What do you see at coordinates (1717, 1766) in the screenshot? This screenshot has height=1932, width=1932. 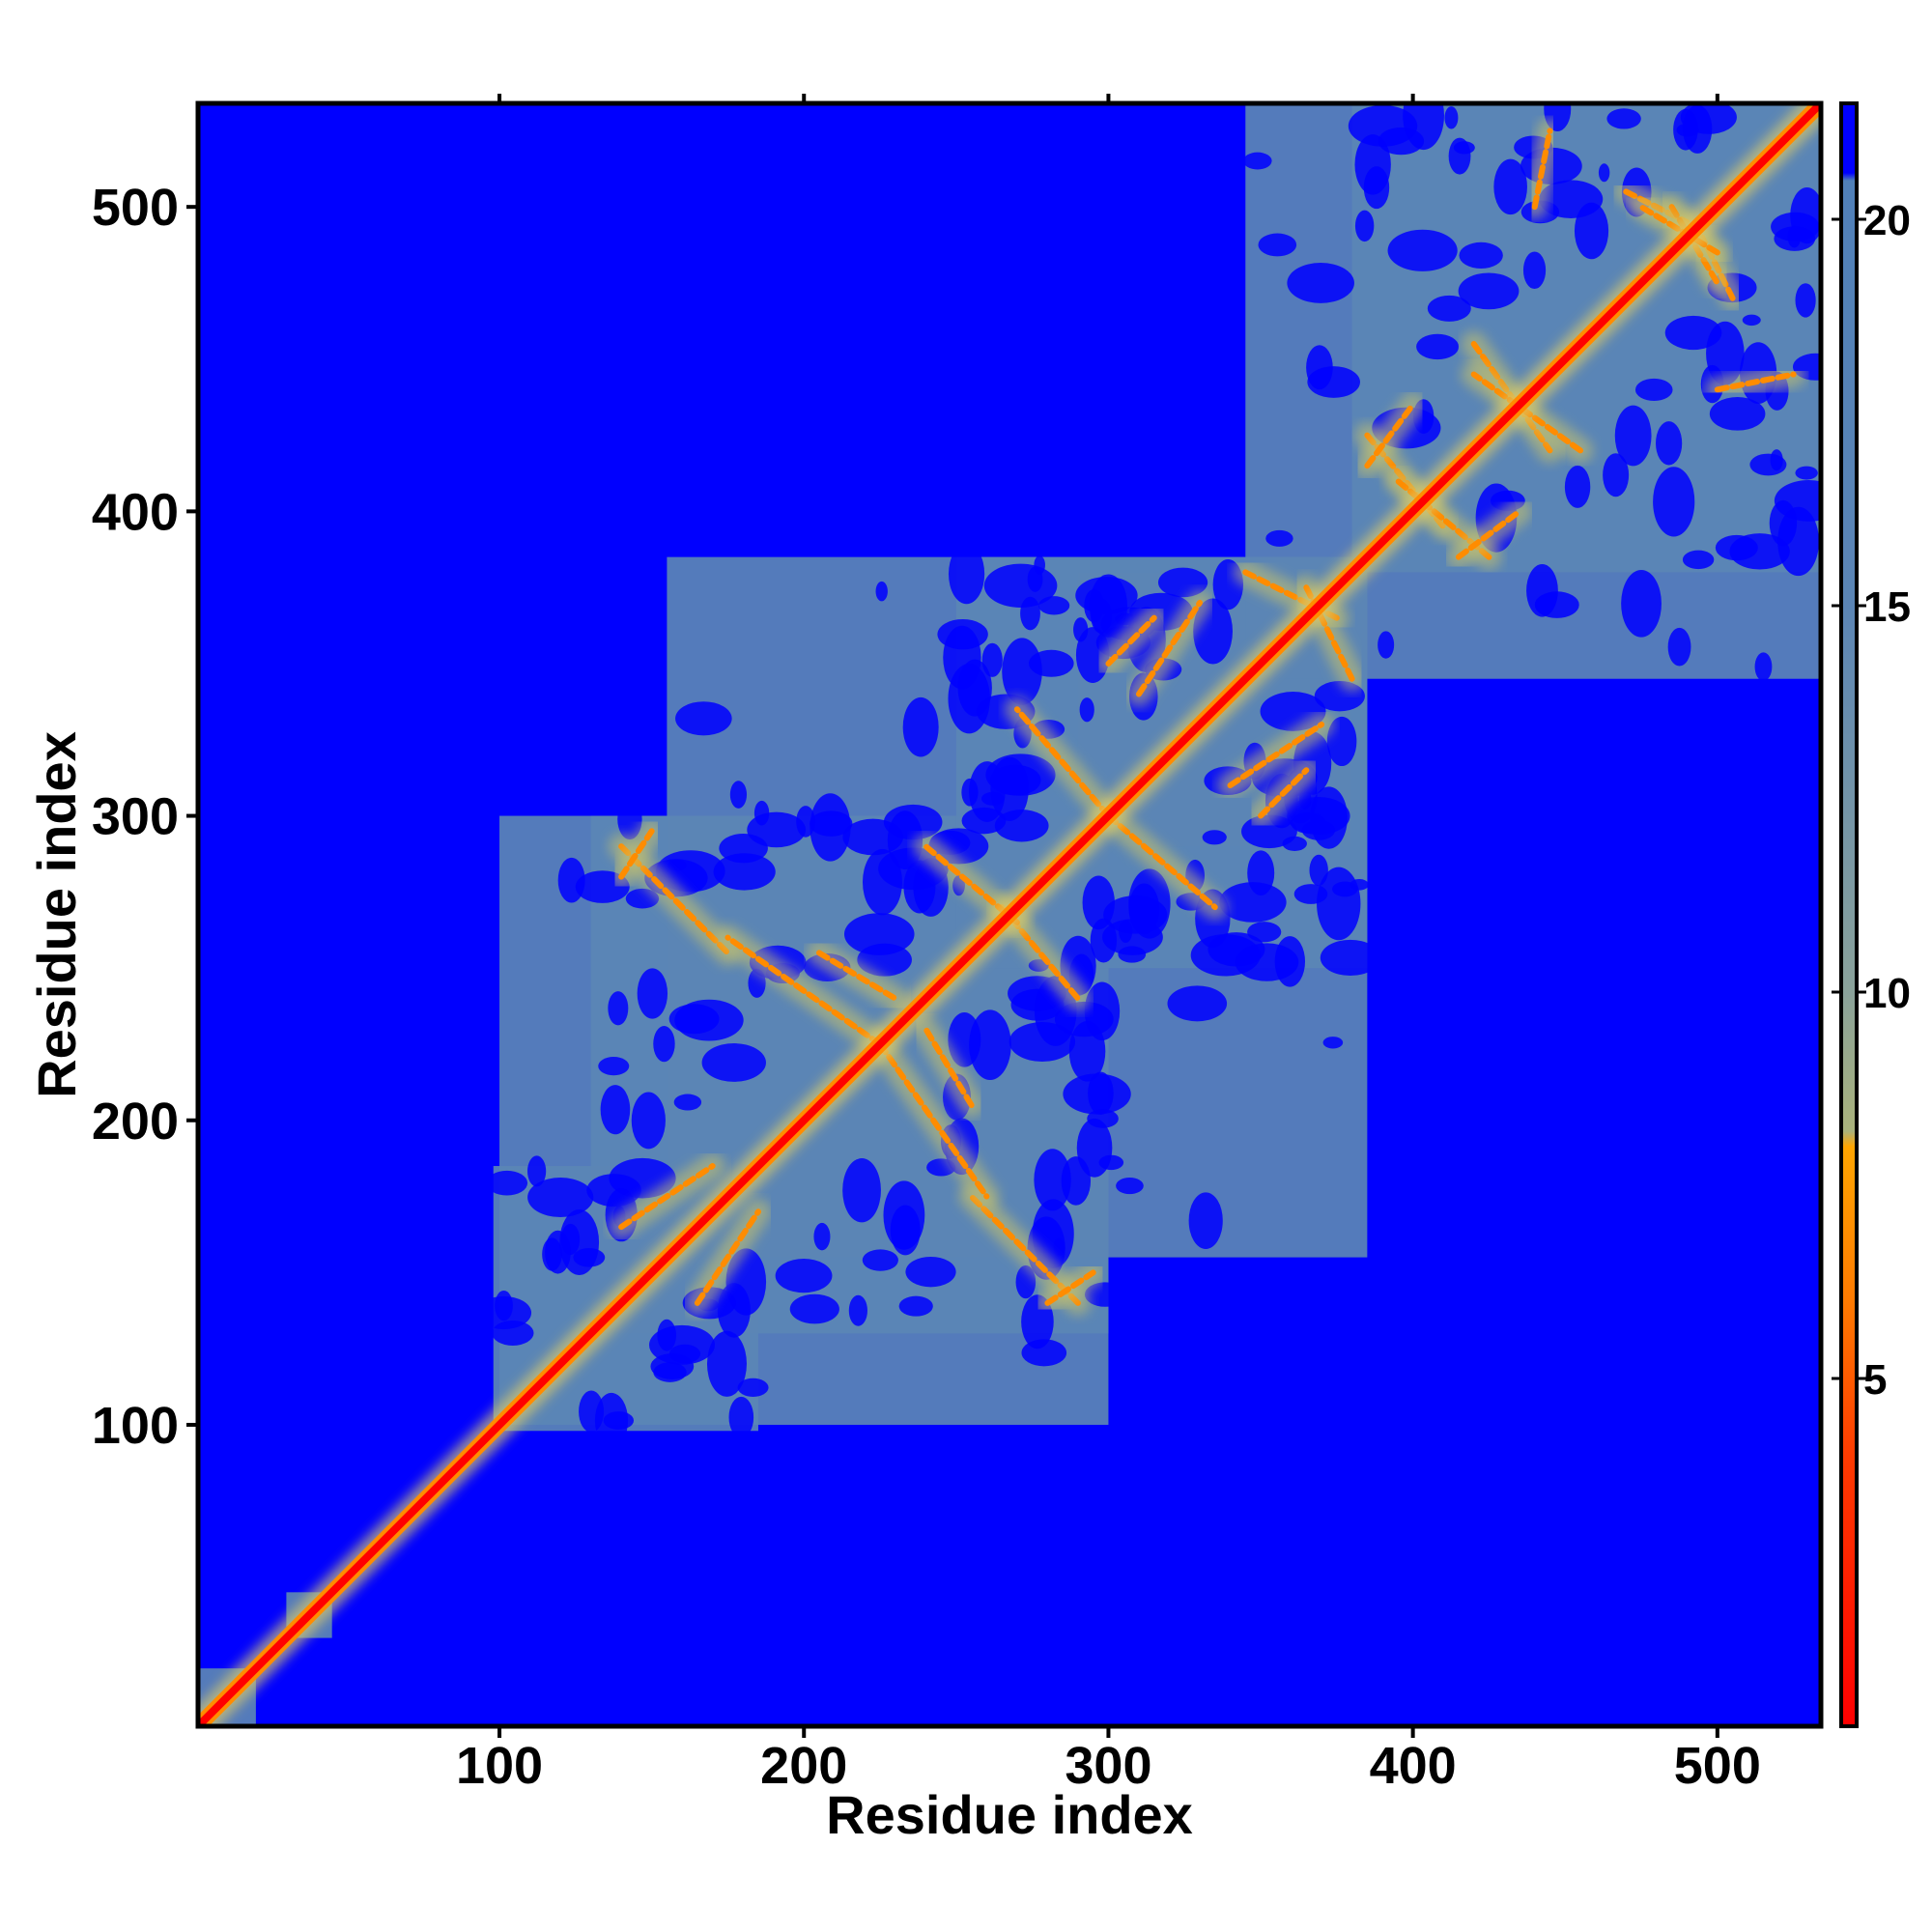 I see `x-tick-label: 500` at bounding box center [1717, 1766].